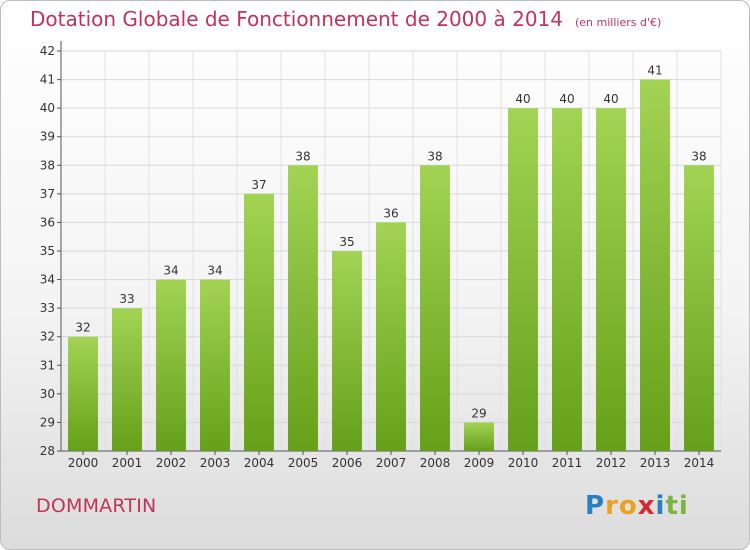 This screenshot has width=750, height=550. I want to click on x-tick-label-2005: 2005, so click(303, 463).